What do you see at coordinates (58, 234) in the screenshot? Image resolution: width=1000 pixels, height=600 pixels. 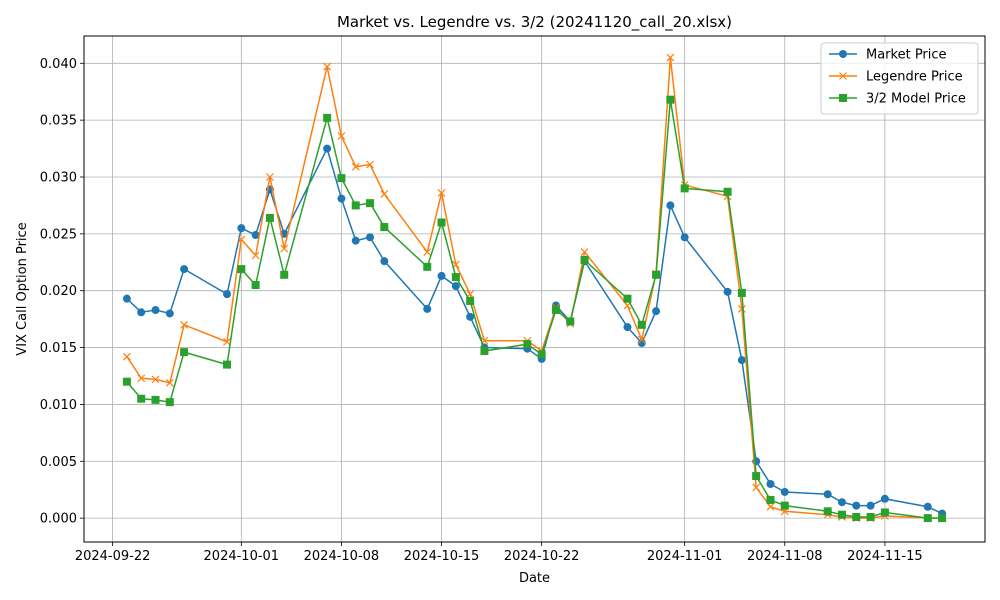 I see `y-tick-label: 0.025` at bounding box center [58, 234].